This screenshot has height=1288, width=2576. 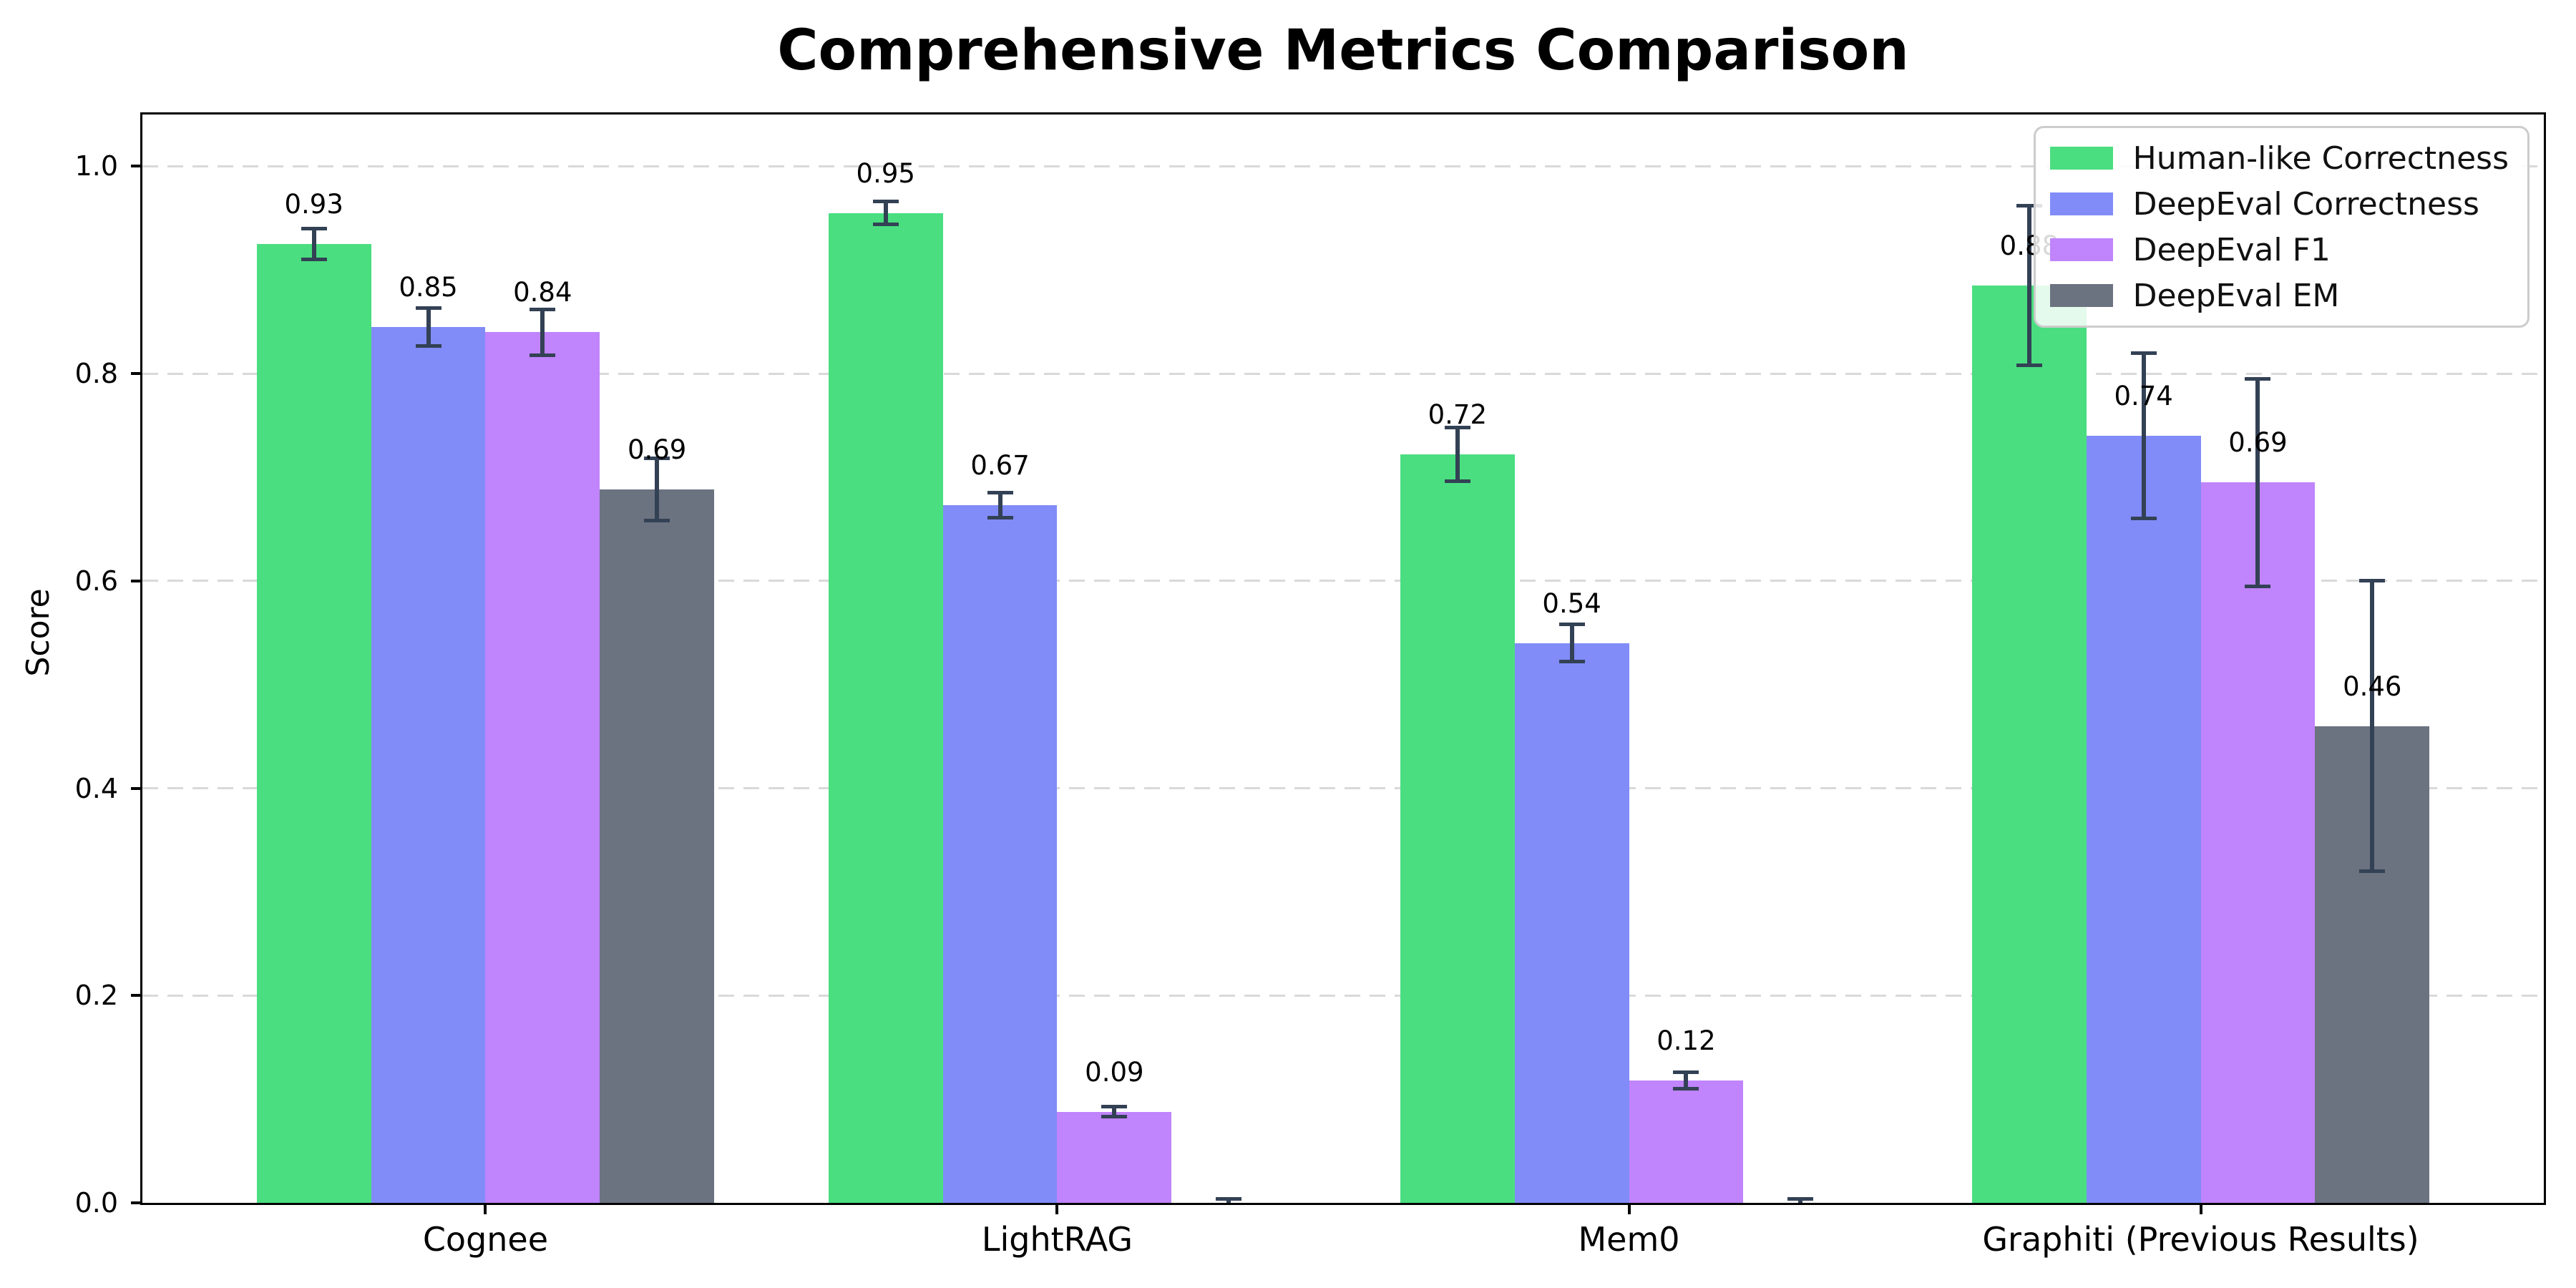 I want to click on value-label: 0.84, so click(x=542, y=292).